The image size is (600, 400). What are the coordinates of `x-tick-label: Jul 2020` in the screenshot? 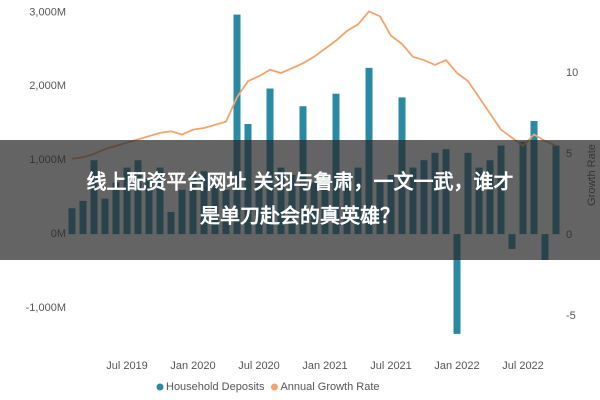 It's located at (259, 366).